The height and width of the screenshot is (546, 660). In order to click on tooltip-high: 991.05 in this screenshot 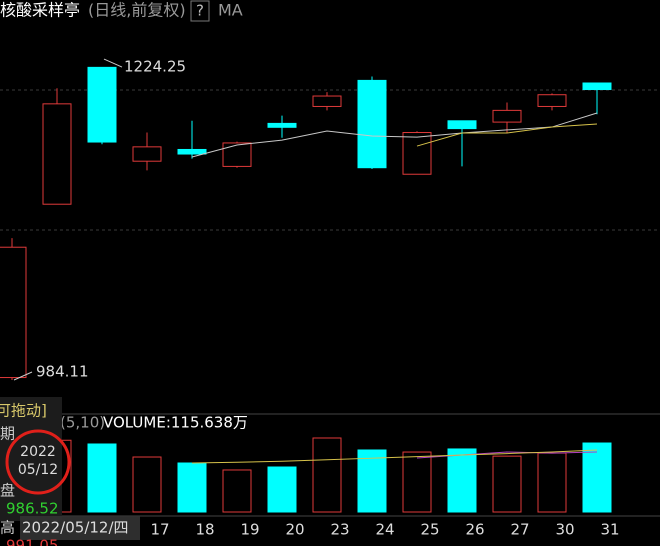, I will do `click(32, 541)`.